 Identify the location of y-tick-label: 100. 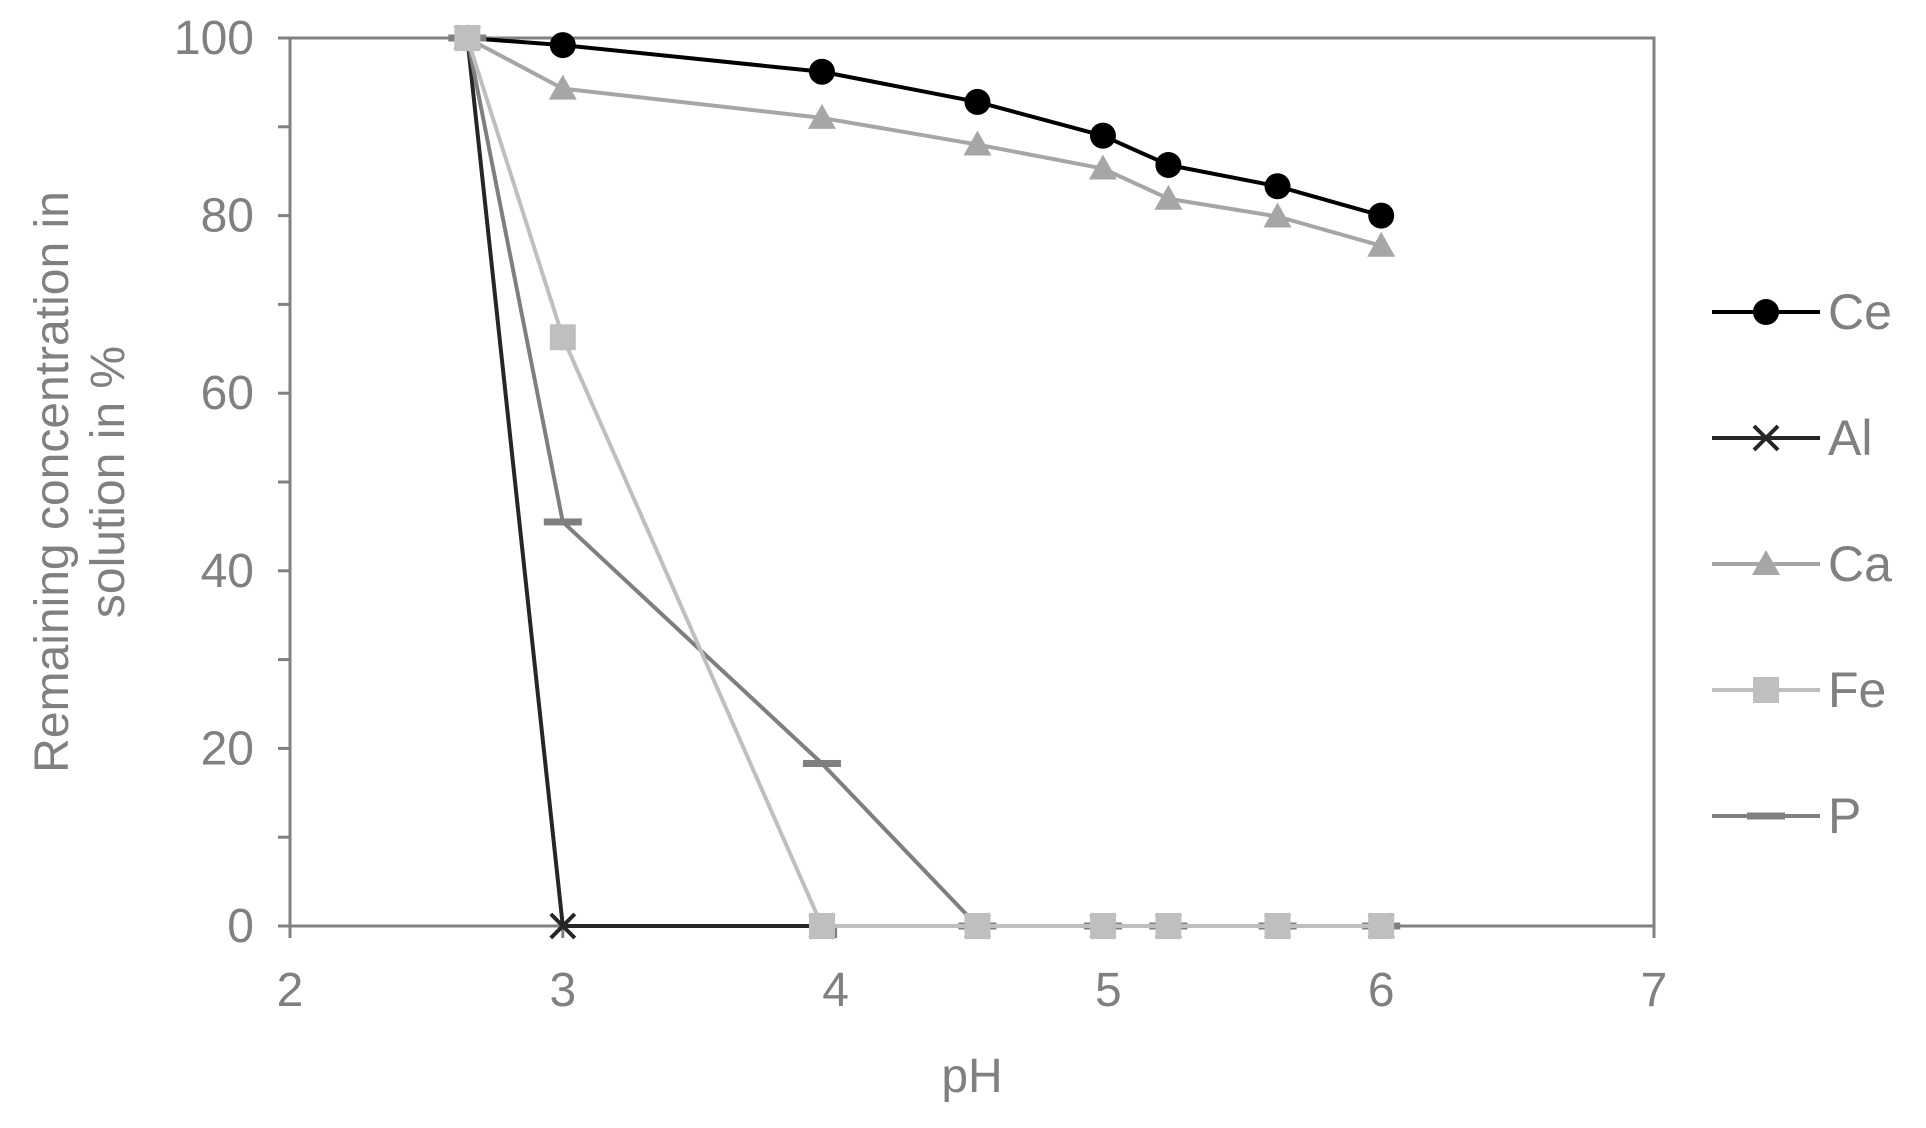
(214, 38).